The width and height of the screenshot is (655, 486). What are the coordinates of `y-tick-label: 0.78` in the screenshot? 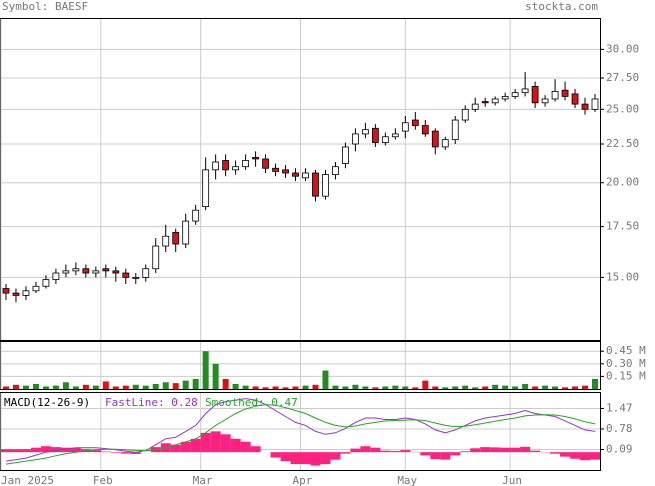 It's located at (619, 428).